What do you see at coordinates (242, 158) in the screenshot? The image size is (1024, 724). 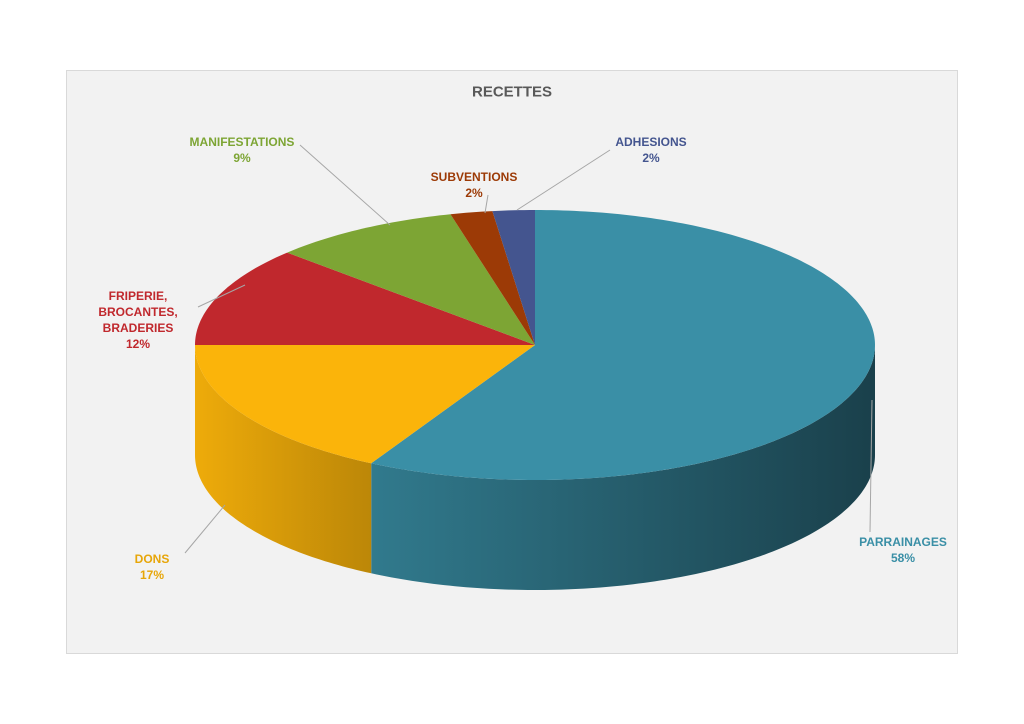 I see `value-label: 9%` at bounding box center [242, 158].